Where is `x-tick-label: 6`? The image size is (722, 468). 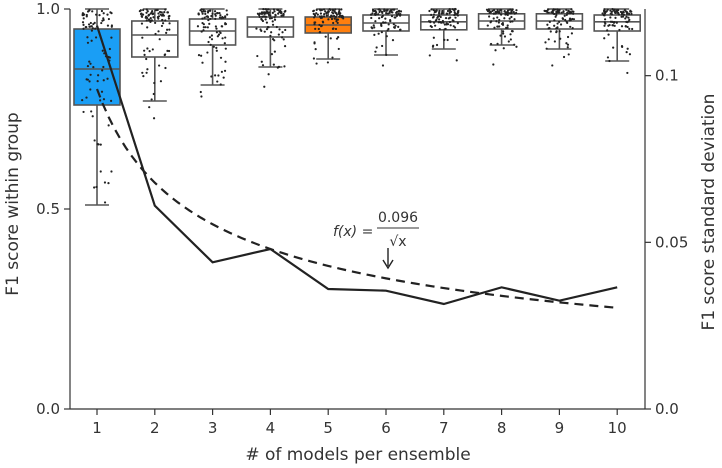 x-tick-label: 6 is located at coordinates (386, 428).